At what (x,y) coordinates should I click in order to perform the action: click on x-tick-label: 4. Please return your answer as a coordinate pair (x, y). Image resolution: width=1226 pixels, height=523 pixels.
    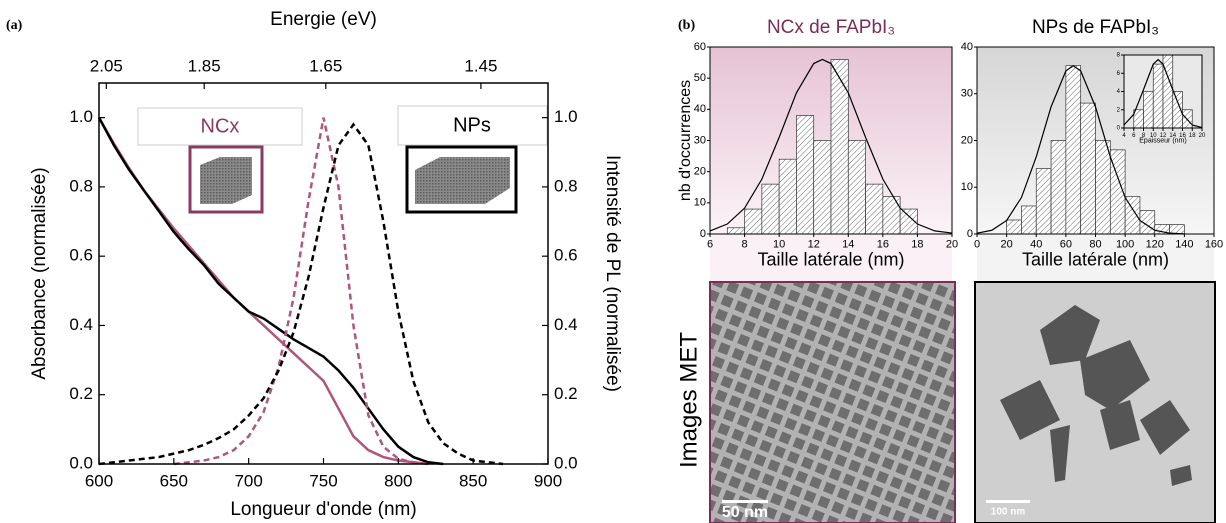
    Looking at the image, I should click on (1124, 136).